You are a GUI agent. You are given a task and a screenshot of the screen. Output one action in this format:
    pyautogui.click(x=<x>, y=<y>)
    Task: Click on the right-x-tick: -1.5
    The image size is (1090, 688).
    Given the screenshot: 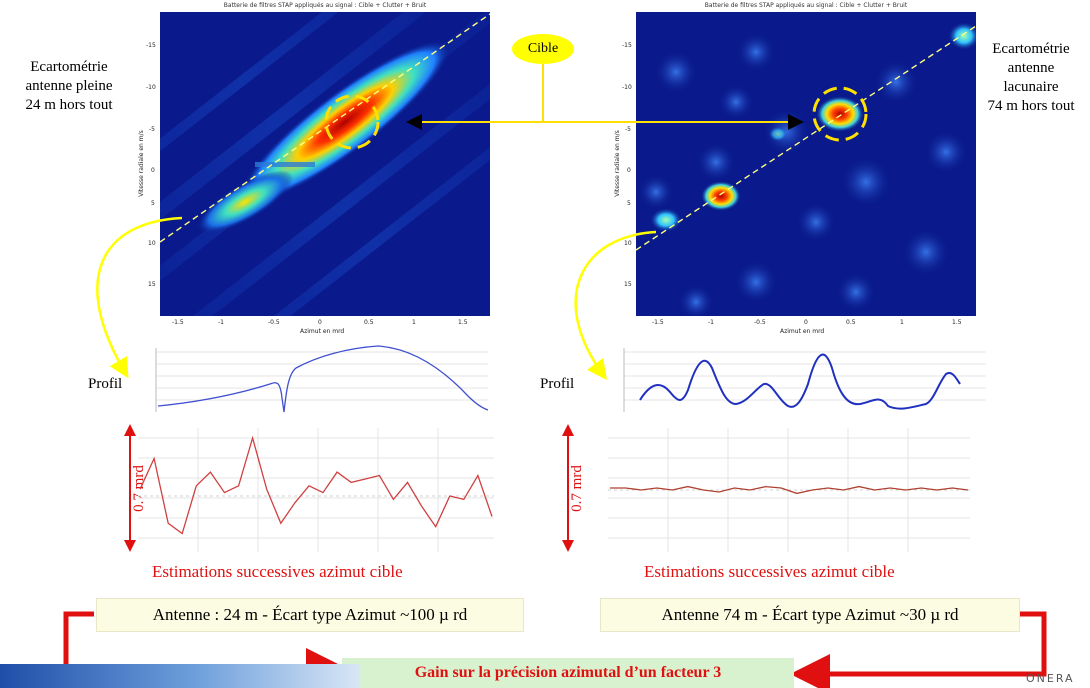 What is the action you would take?
    pyautogui.click(x=658, y=322)
    